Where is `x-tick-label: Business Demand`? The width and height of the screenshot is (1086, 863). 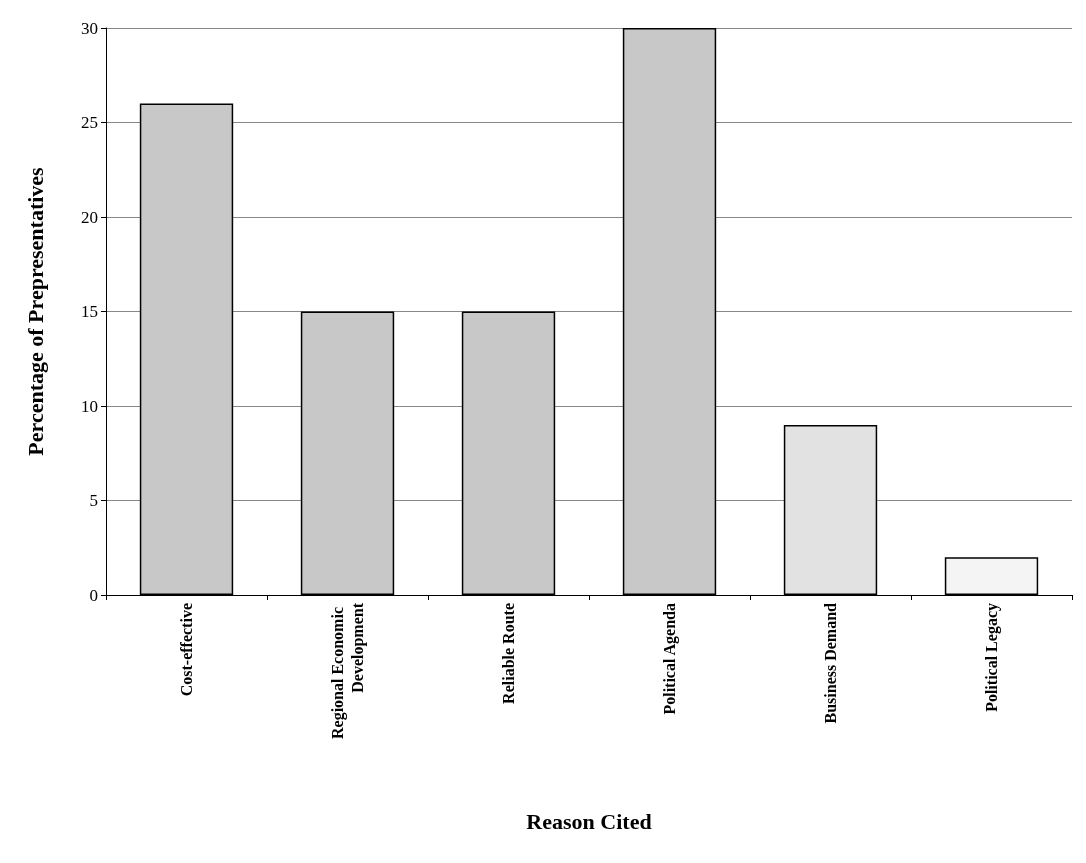 x-tick-label: Business Demand is located at coordinates (830, 663).